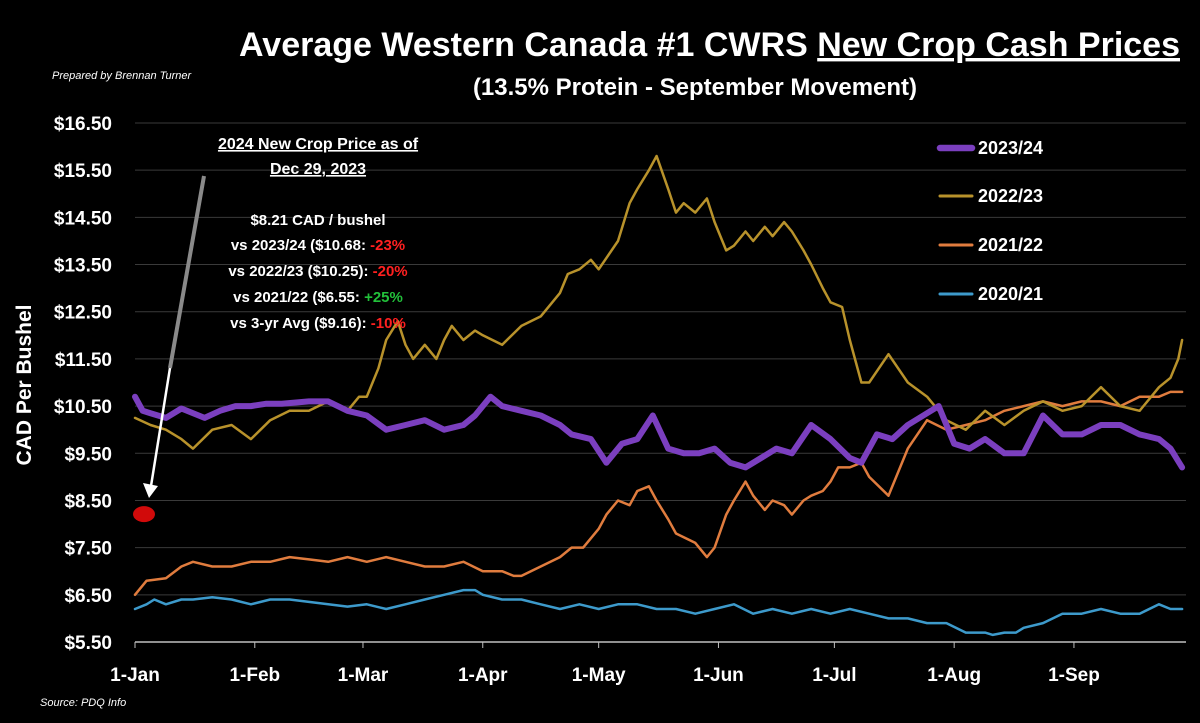 Image resolution: width=1200 pixels, height=723 pixels. What do you see at coordinates (83, 171) in the screenshot?
I see `y-tick-label: $15.50` at bounding box center [83, 171].